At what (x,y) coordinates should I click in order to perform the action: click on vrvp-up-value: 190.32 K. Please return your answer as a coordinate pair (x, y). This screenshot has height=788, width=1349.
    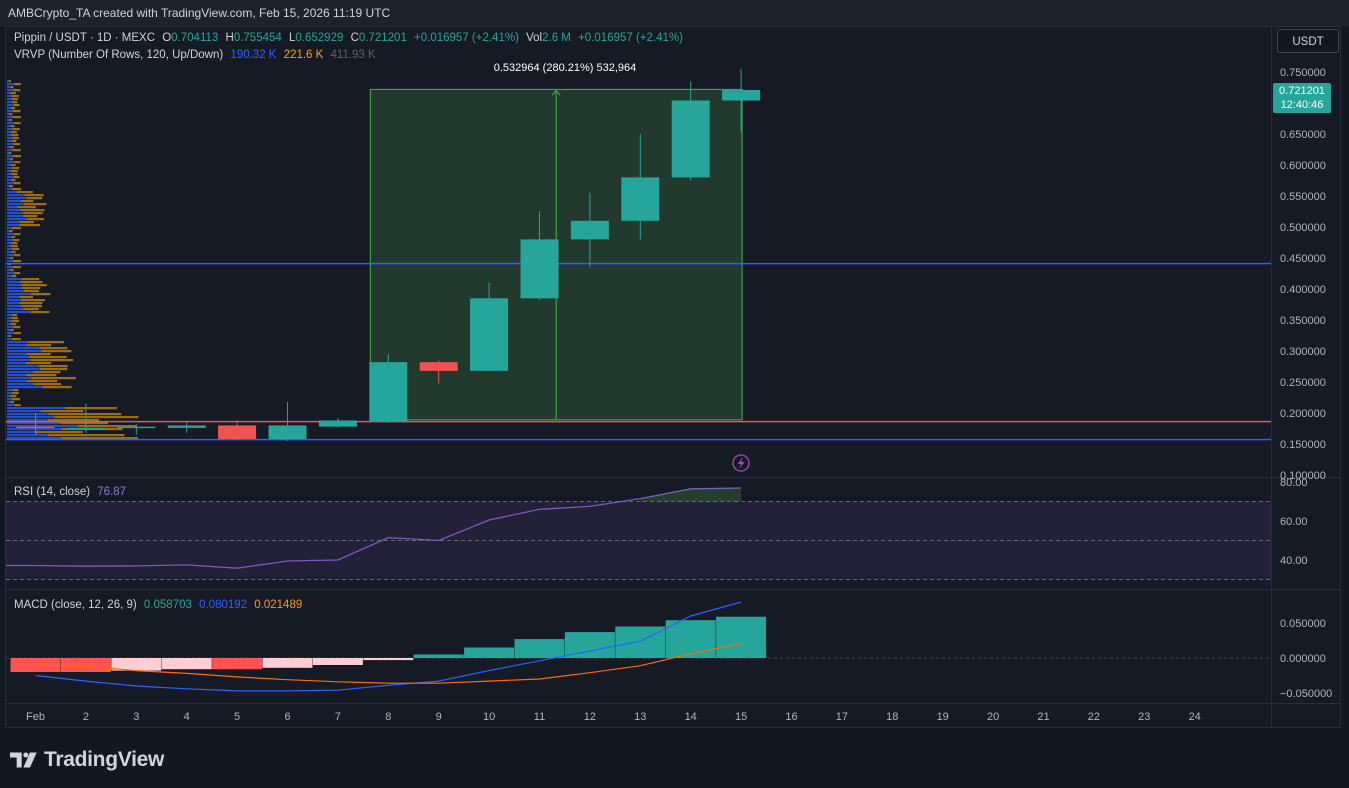
    Looking at the image, I should click on (253, 55).